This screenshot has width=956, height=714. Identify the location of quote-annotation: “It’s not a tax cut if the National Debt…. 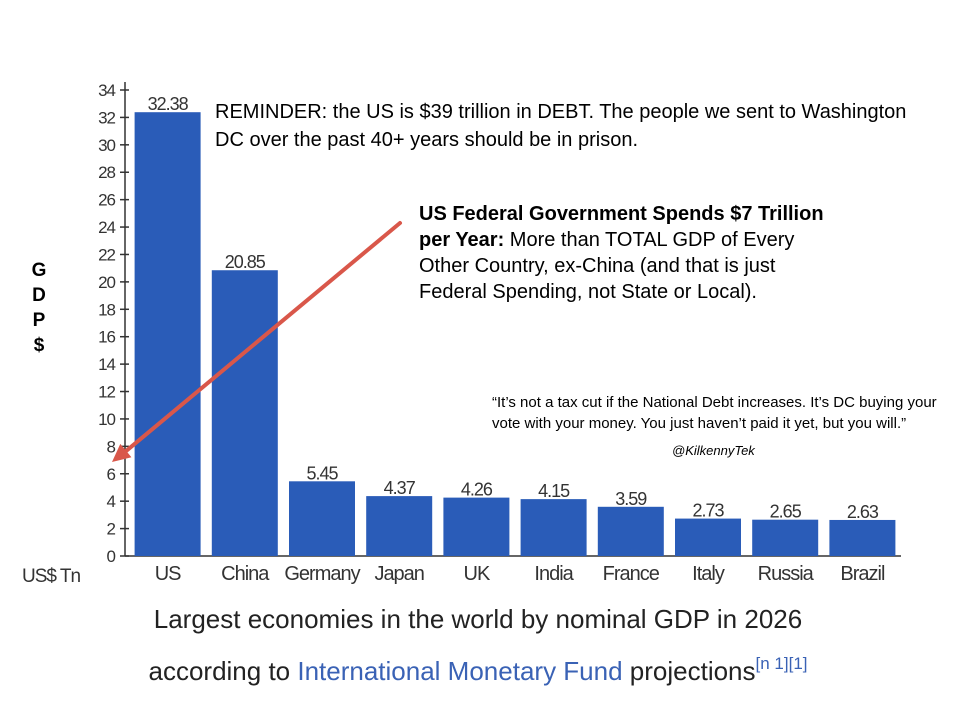
(714, 413).